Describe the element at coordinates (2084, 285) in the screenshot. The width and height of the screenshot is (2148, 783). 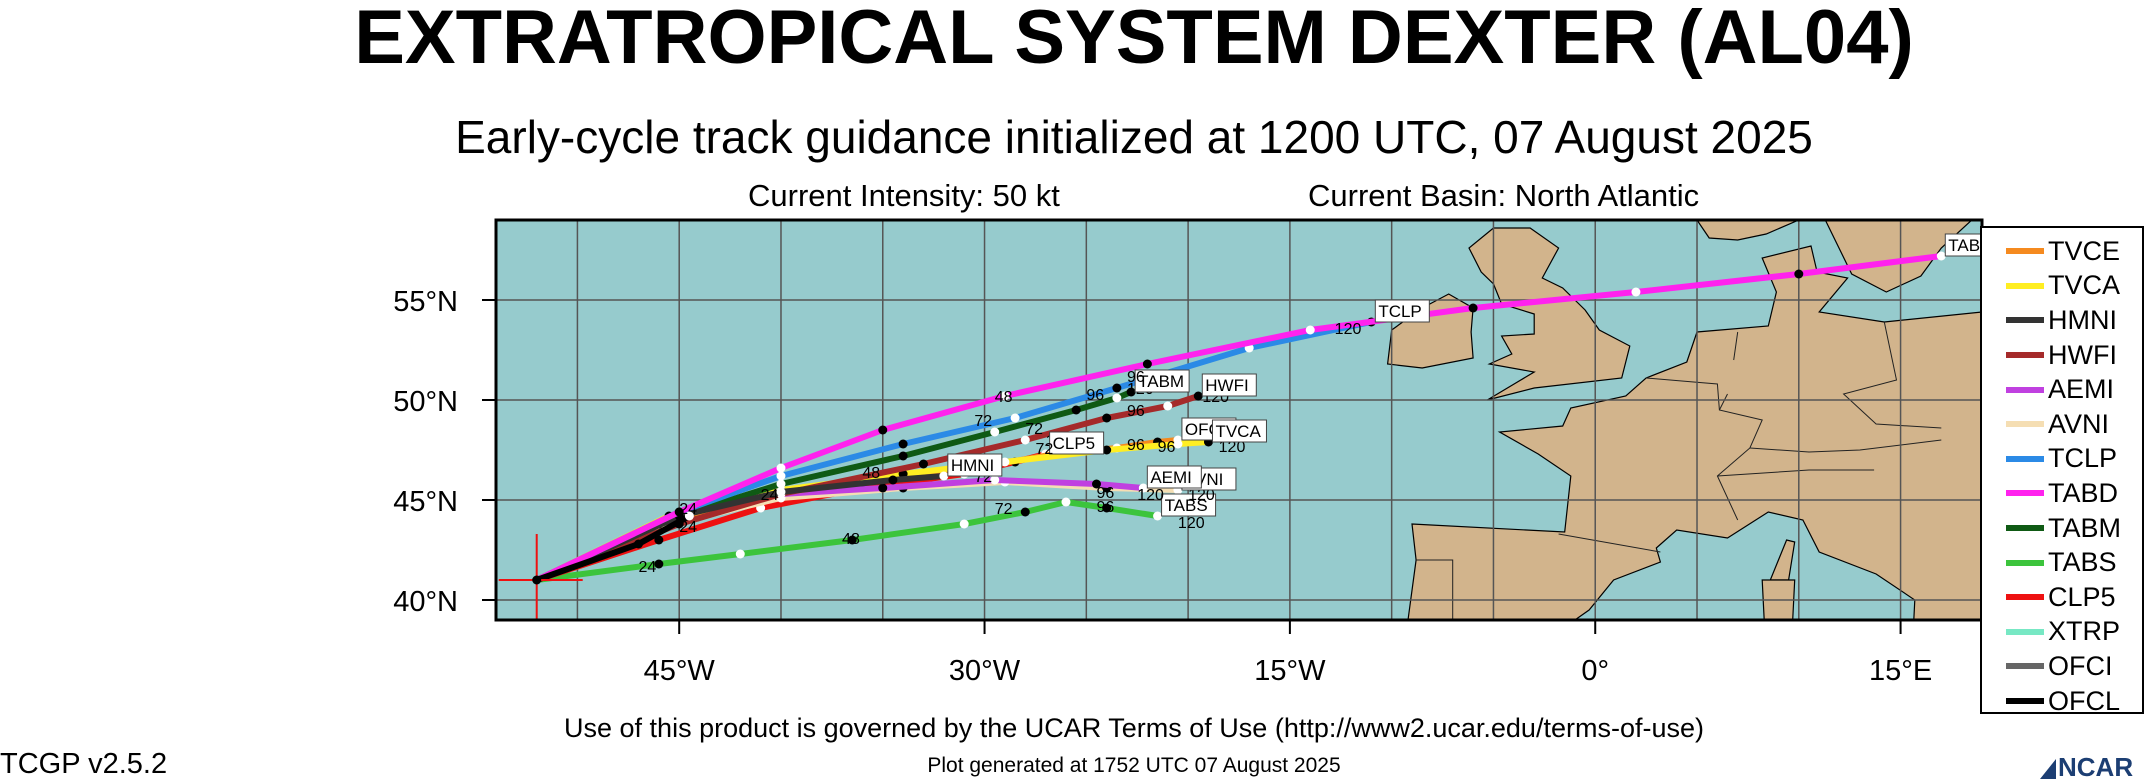
I see `legend-label: TVCA` at that location.